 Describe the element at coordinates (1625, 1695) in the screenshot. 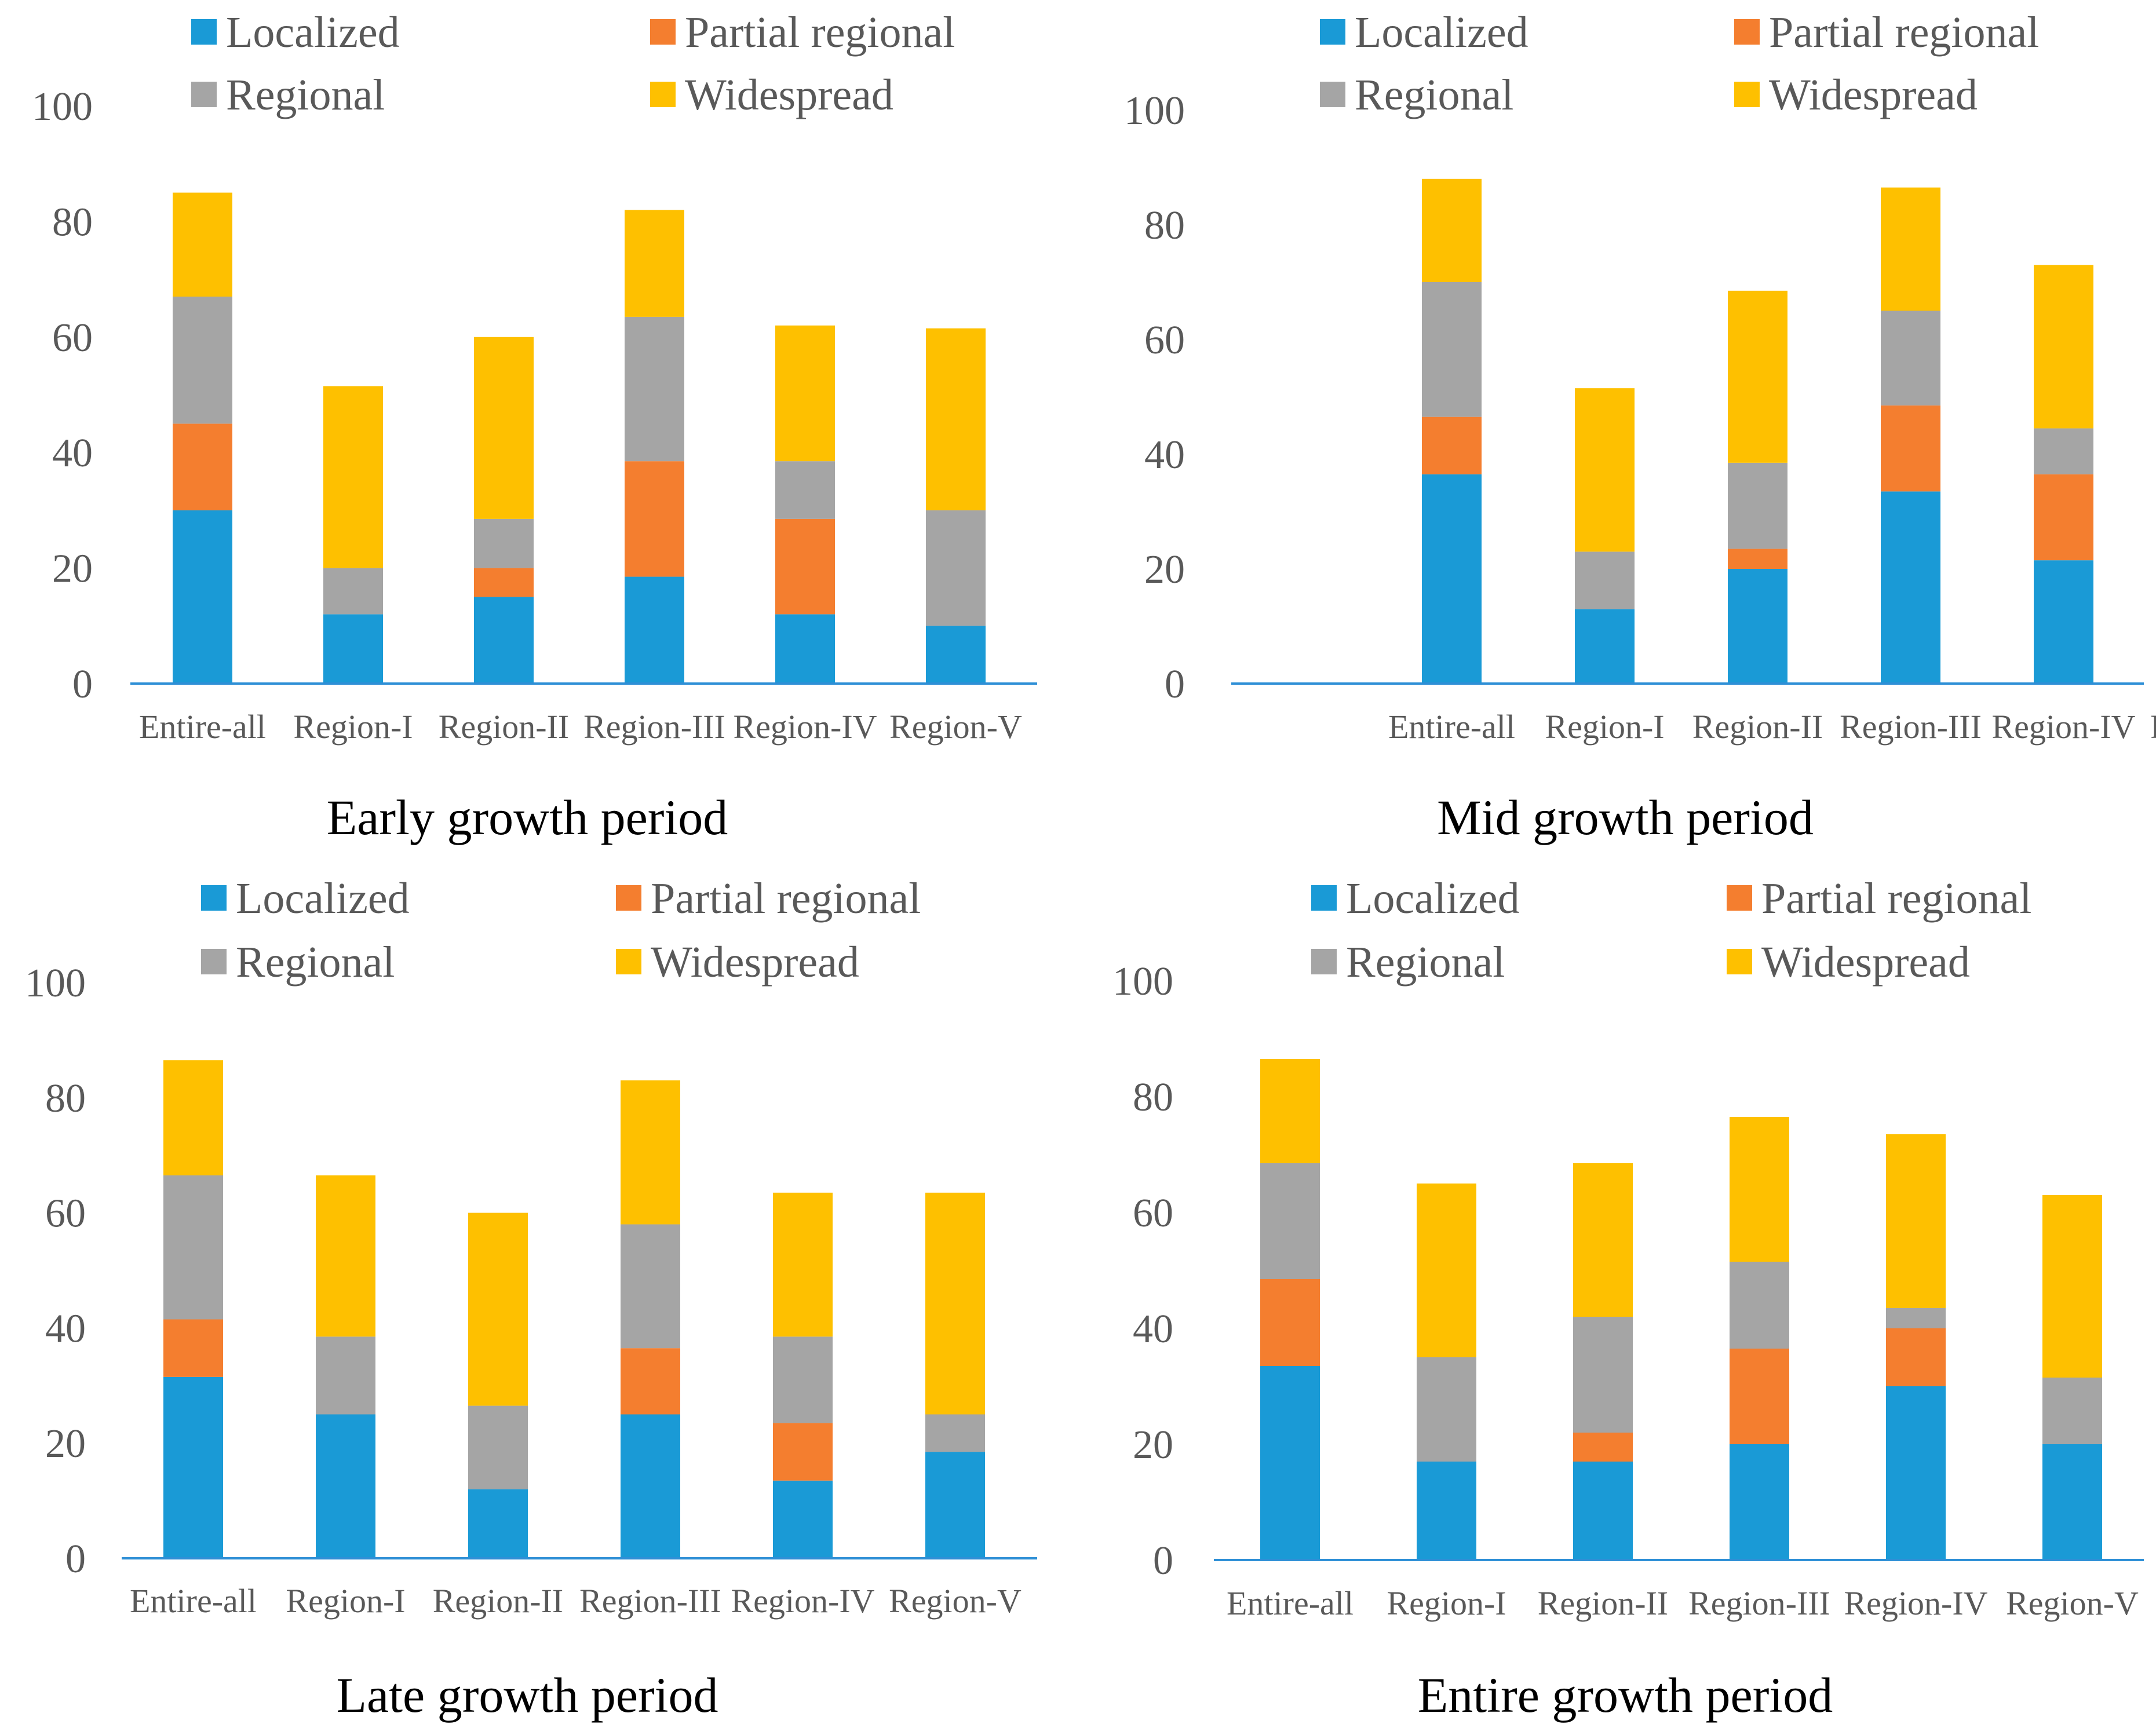

I see `chart-title: Entire growth period` at that location.